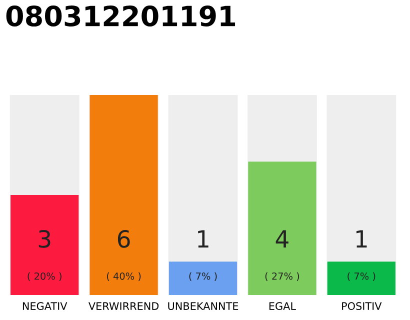  I want to click on annotation: ( 27% ), so click(282, 276).